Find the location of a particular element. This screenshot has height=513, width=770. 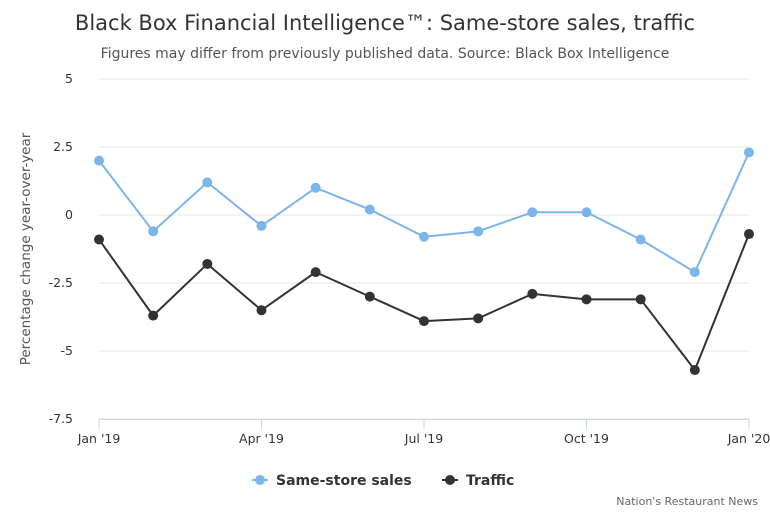

legend-item: Traffic is located at coordinates (478, 481).